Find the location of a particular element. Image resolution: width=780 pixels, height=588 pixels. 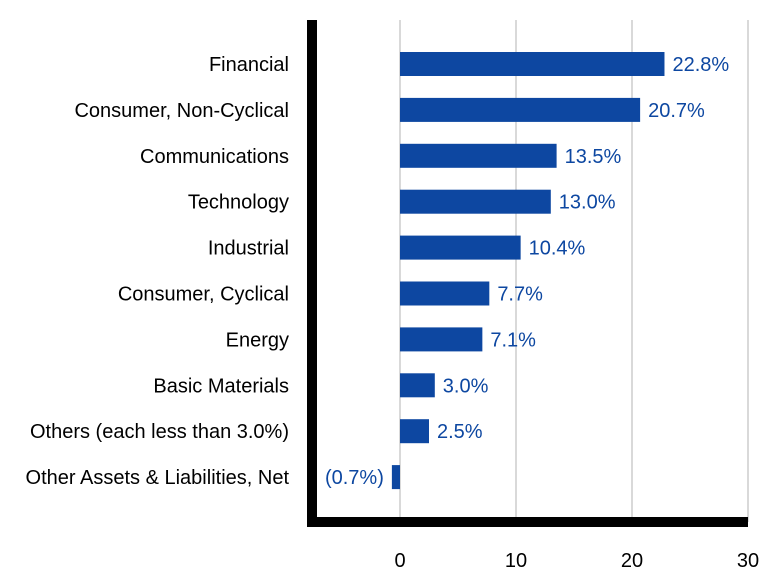

category-label: Other Assets & Liabilities, Net is located at coordinates (158, 478).